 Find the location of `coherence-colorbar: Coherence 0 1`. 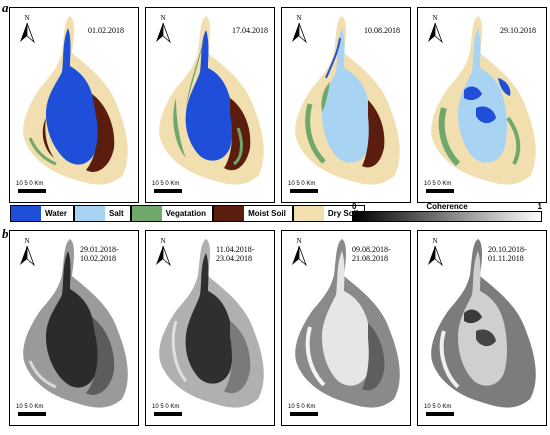

coherence-colorbar: Coherence 0 1 is located at coordinates (447, 212).